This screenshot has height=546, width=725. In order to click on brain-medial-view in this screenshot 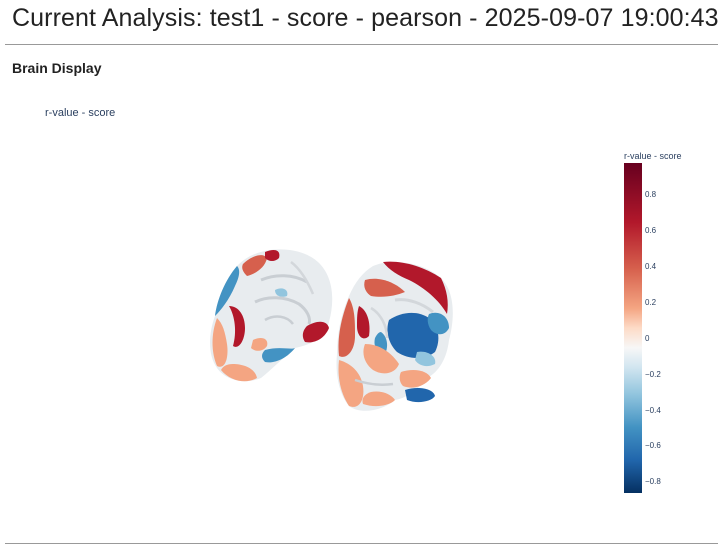, I will do `click(271, 315)`.